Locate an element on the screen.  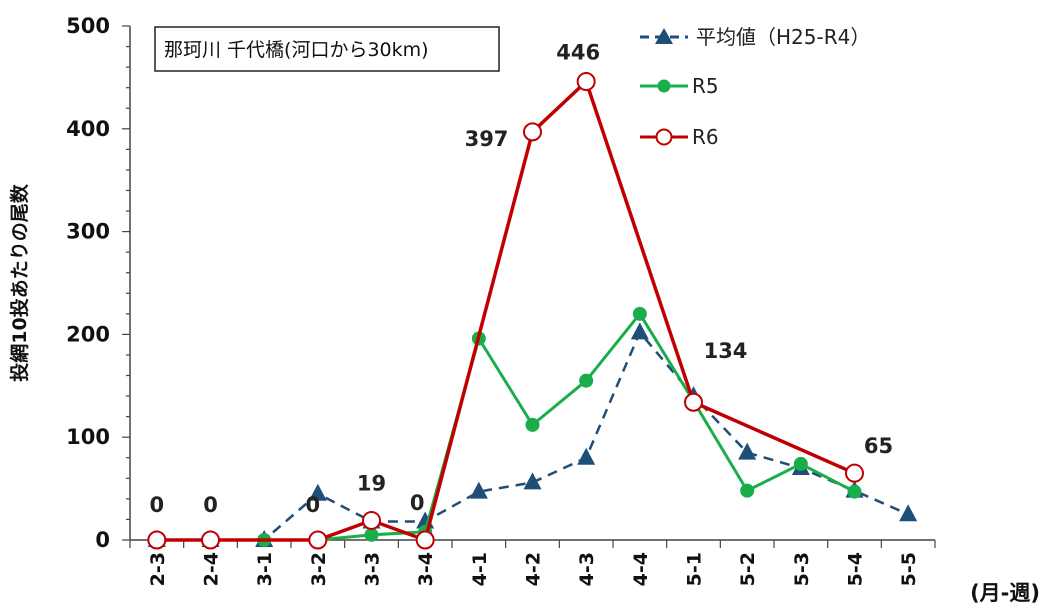
x-tick-label: 5-5 is located at coordinates (909, 569).